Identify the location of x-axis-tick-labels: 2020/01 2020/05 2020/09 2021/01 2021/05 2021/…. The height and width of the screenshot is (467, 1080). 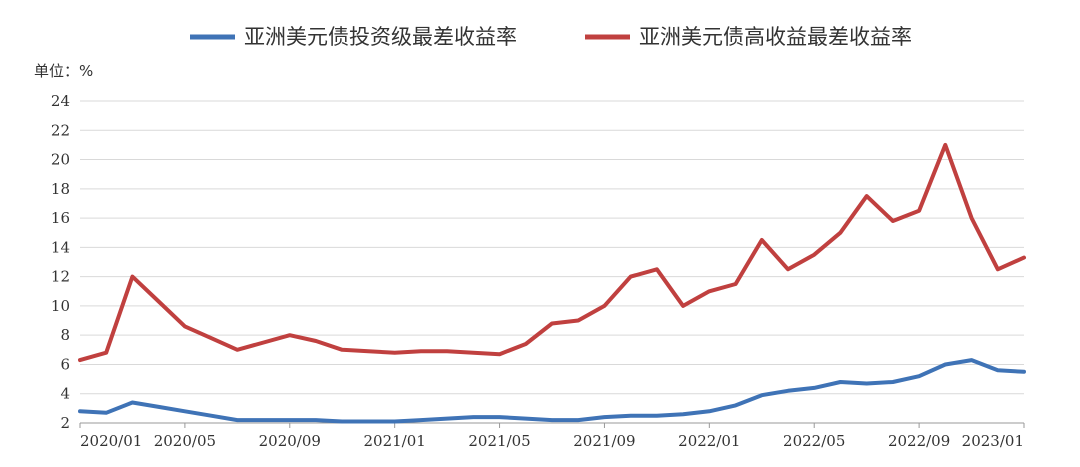
(552, 436).